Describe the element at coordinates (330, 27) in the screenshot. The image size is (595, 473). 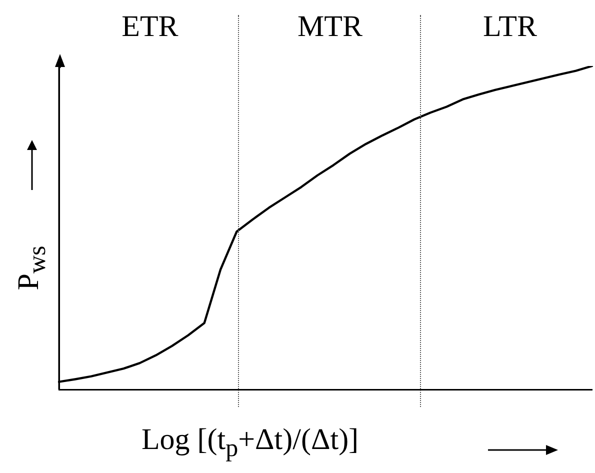
I see `text: MTR` at that location.